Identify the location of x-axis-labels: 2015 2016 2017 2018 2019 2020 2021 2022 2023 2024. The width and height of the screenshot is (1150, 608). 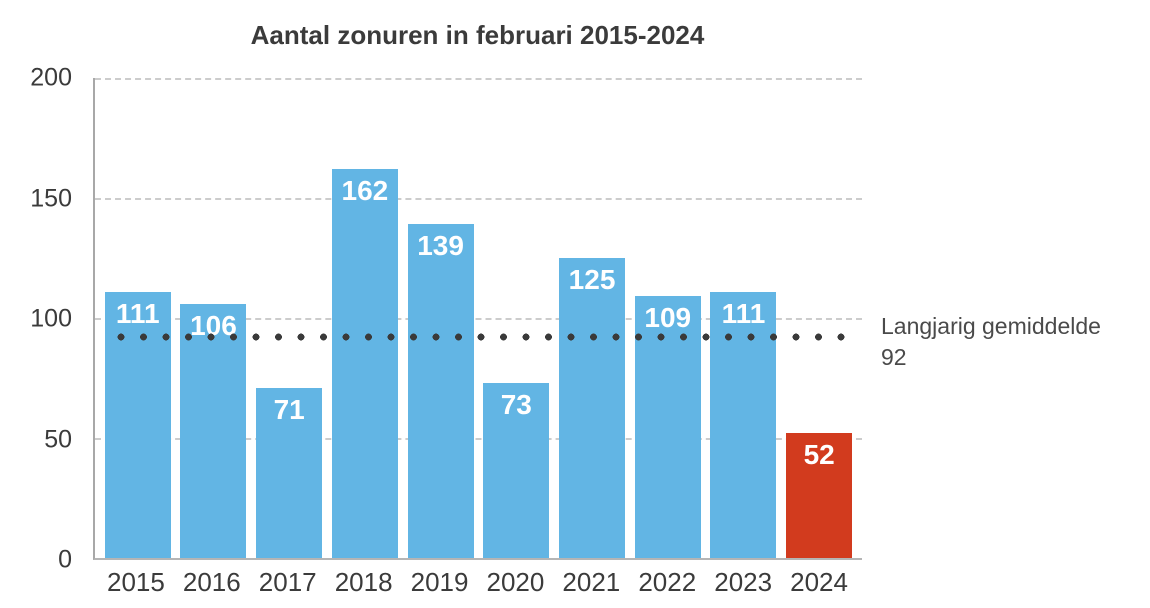
(477, 582).